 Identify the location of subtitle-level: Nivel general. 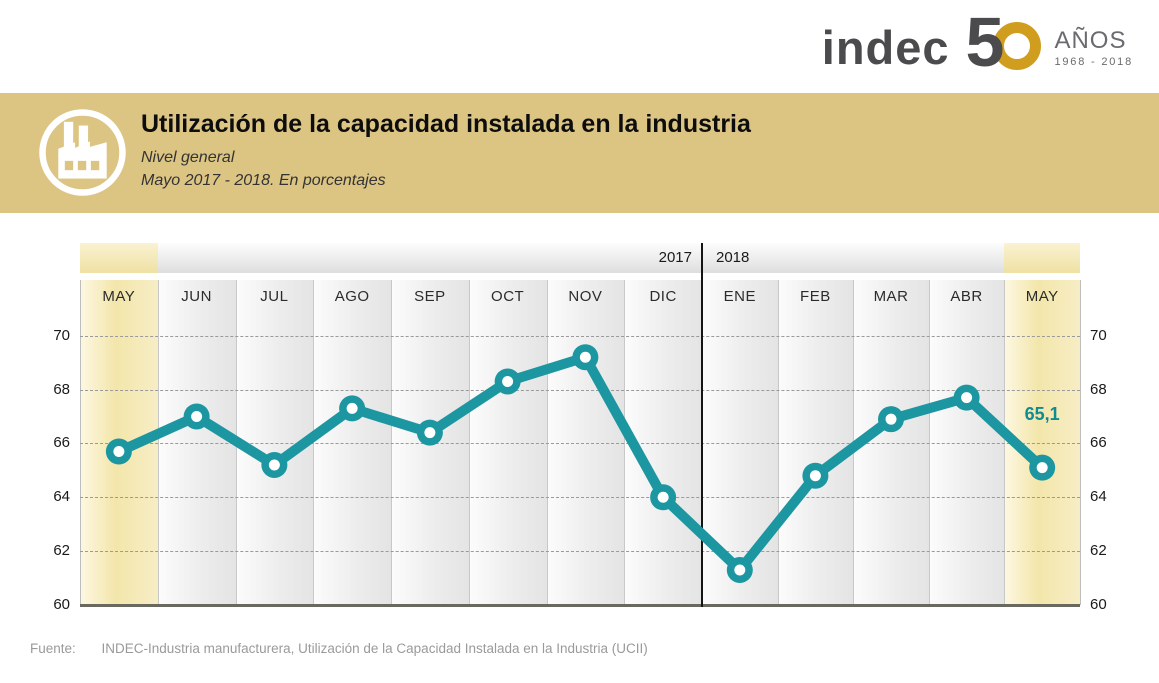
(188, 157).